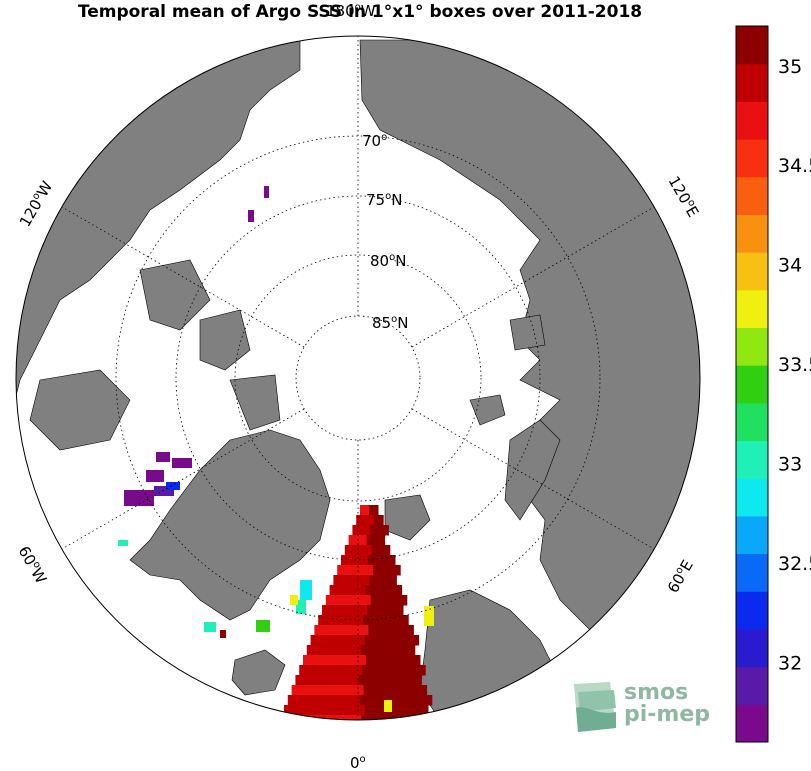 The image size is (811, 771). Describe the element at coordinates (790, 663) in the screenshot. I see `colorbar-tick-label: 32` at that location.